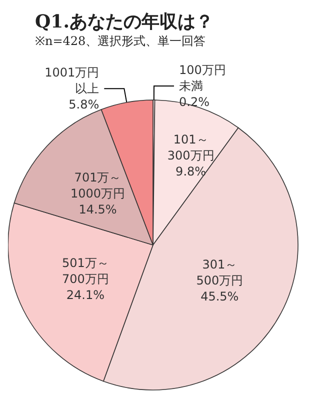 This screenshot has width=334, height=400. I want to click on slice-label: 100万円未満, so click(202, 78).